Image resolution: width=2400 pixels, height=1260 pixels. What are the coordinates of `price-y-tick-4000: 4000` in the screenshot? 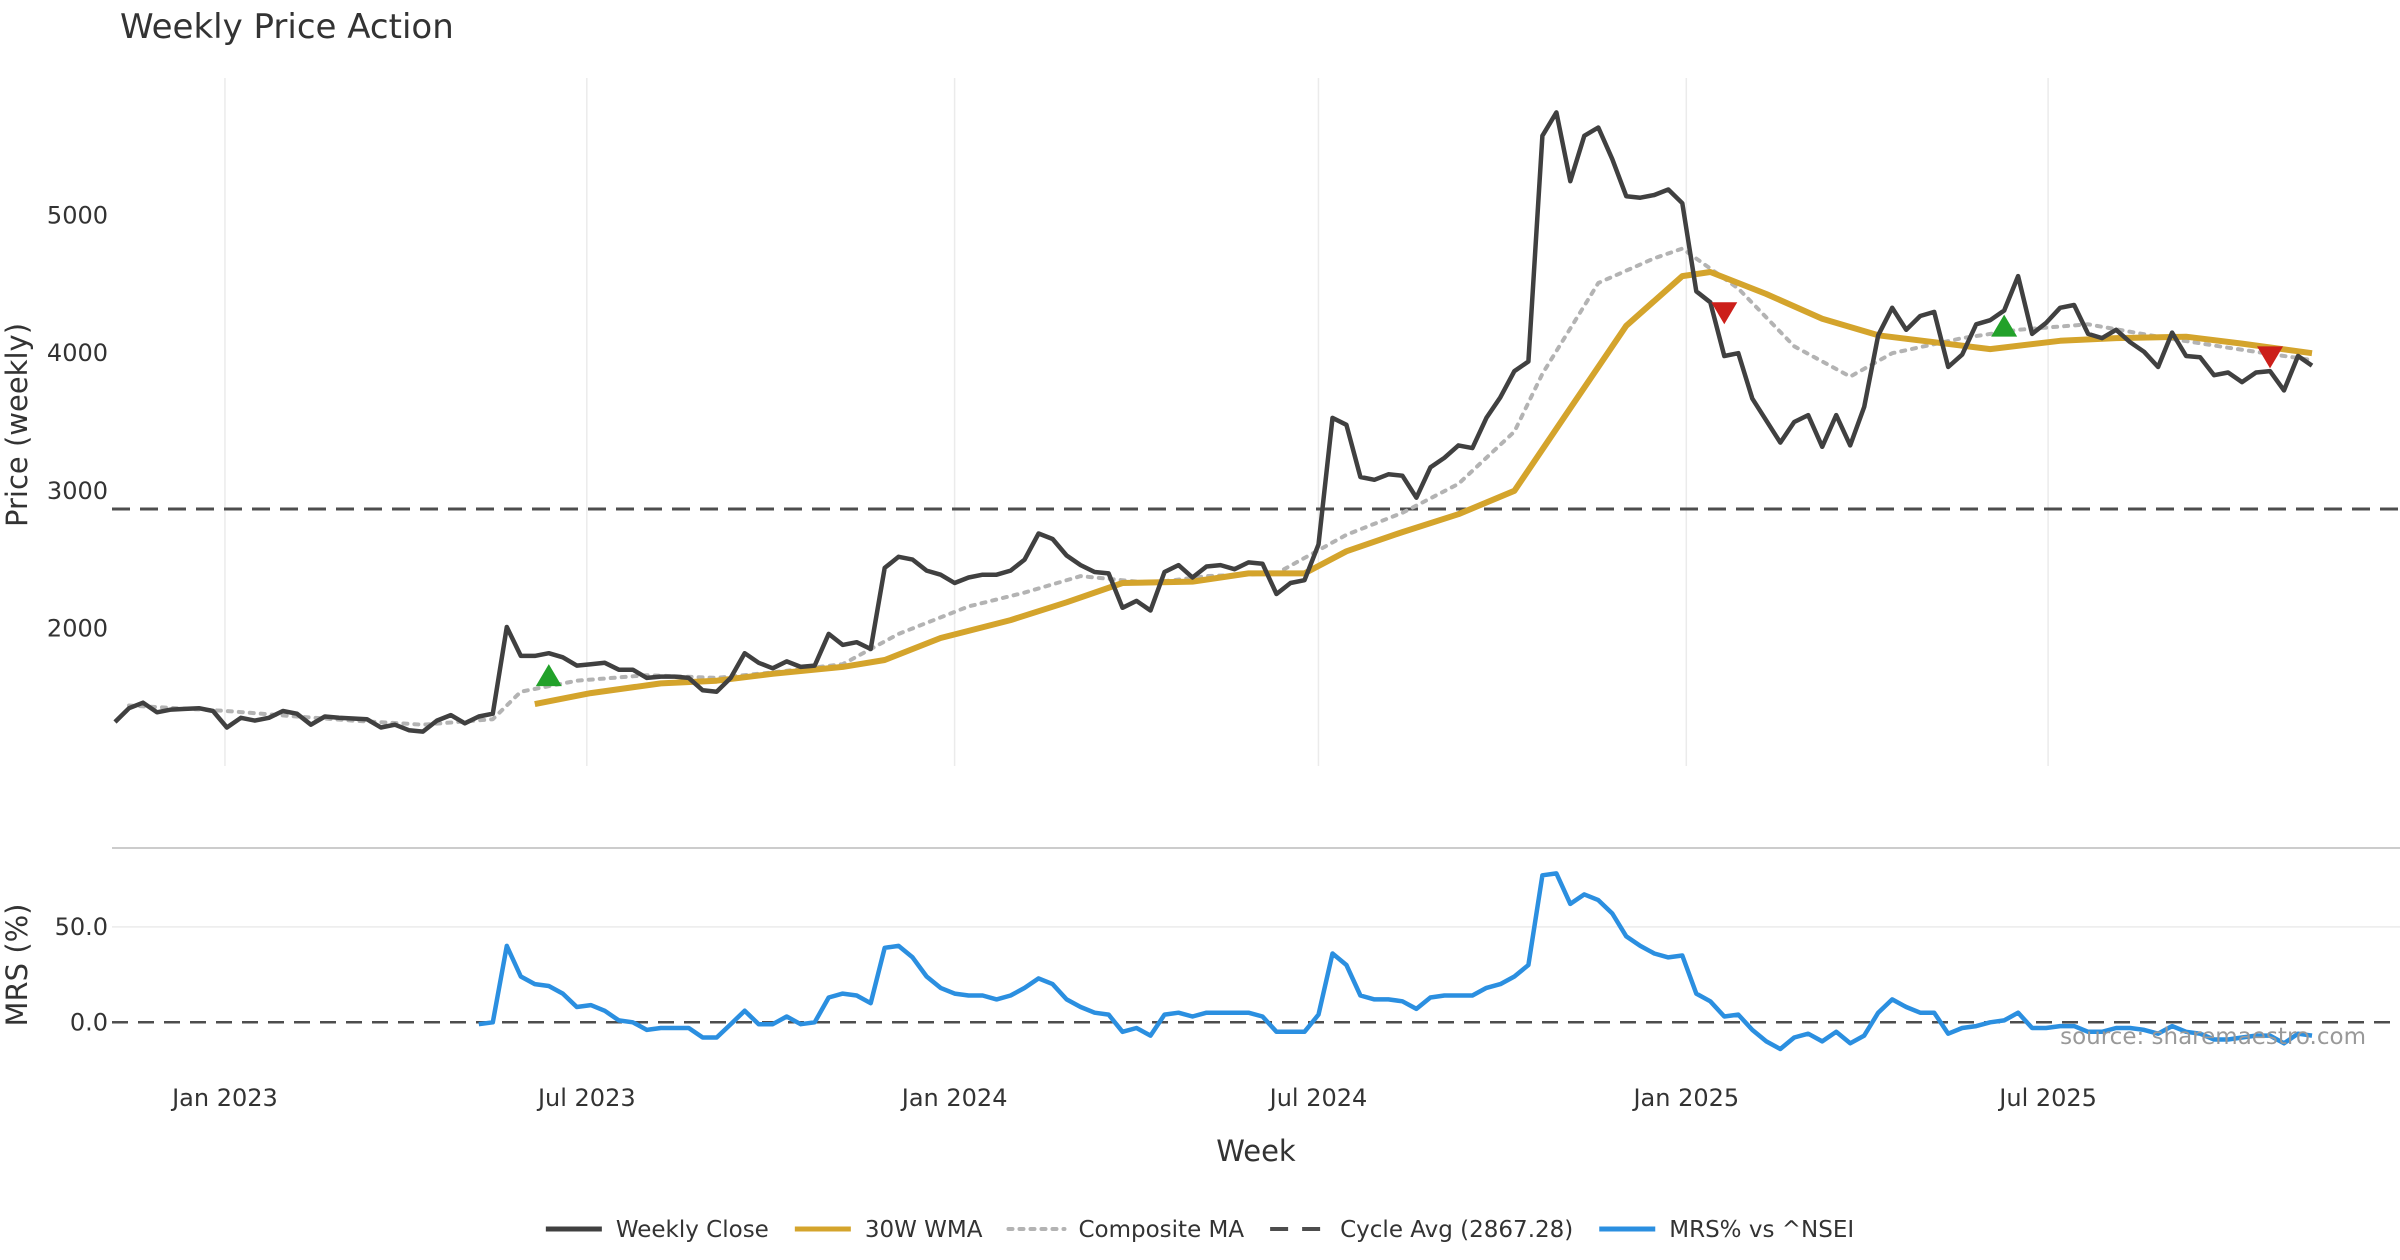 It's located at (77, 353).